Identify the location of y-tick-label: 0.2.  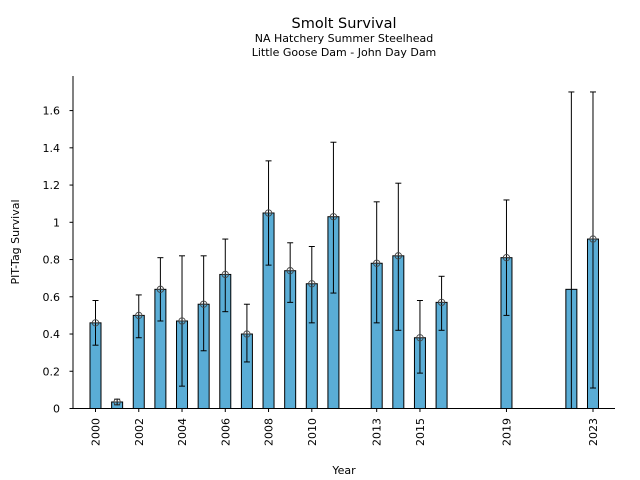
(52, 371).